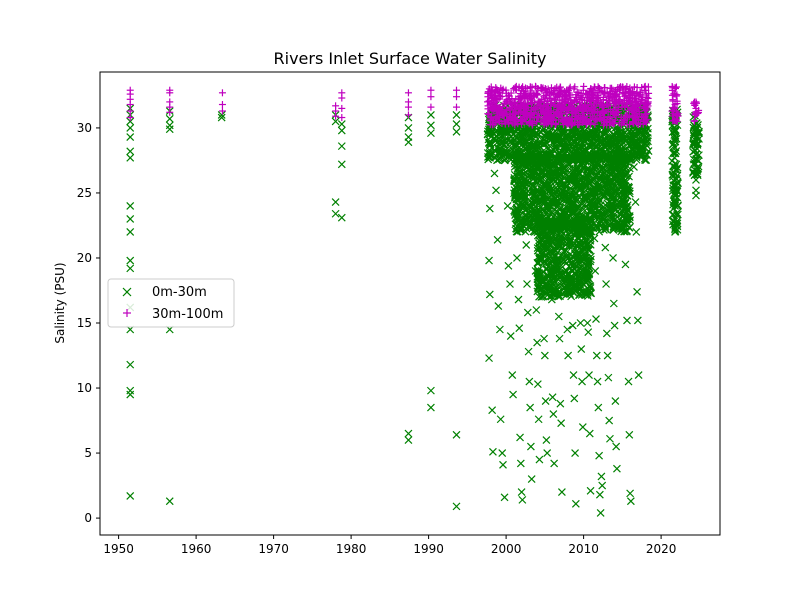 This screenshot has height=600, width=800. What do you see at coordinates (351, 549) in the screenshot?
I see `x-tick-label: 1980` at bounding box center [351, 549].